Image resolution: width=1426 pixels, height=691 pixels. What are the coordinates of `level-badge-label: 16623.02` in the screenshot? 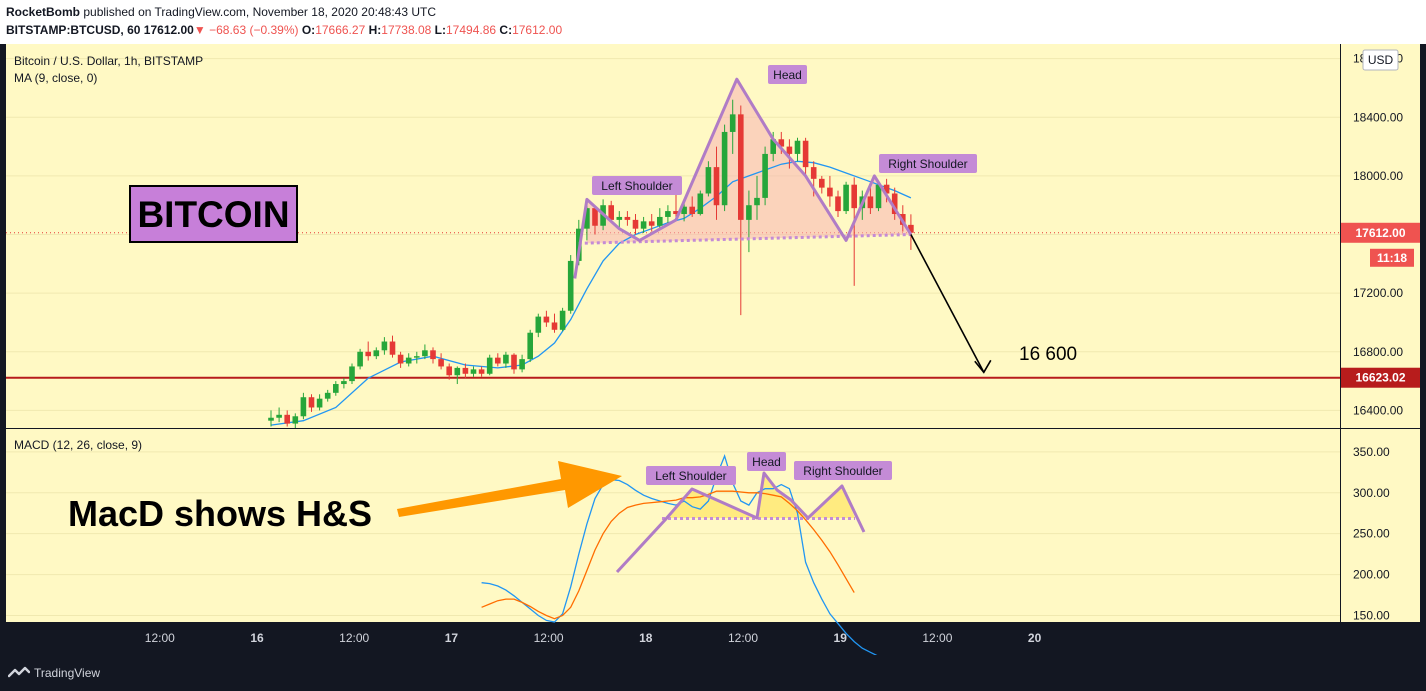 It's located at (1380, 378).